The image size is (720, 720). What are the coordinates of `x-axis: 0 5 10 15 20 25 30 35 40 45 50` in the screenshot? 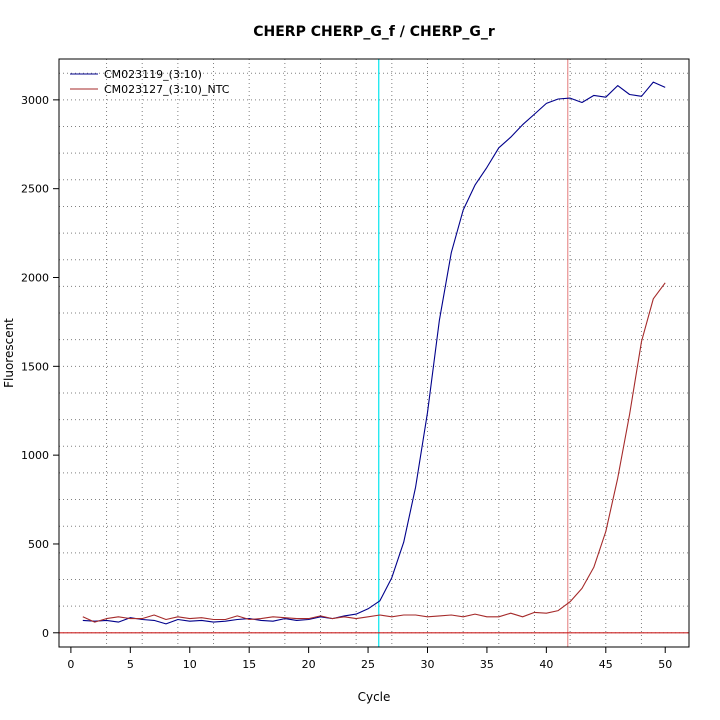 It's located at (369, 659).